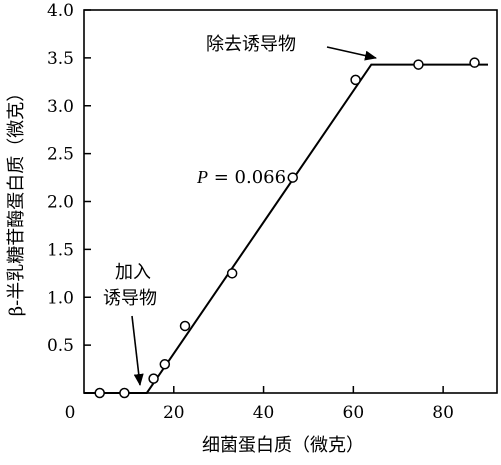 This screenshot has height=465, width=501. I want to click on x-tick-label: 0, so click(70, 413).